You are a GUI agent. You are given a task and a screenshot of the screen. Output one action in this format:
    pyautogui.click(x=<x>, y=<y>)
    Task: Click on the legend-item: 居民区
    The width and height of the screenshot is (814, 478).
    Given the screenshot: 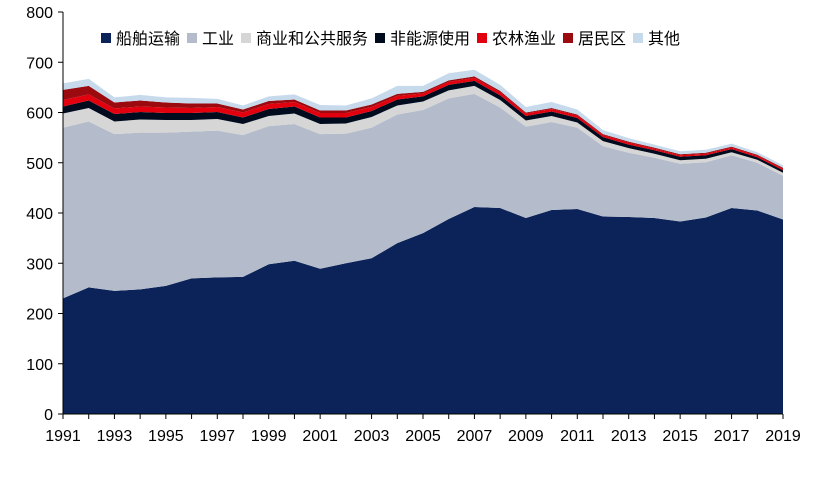 What is the action you would take?
    pyautogui.click(x=594, y=38)
    